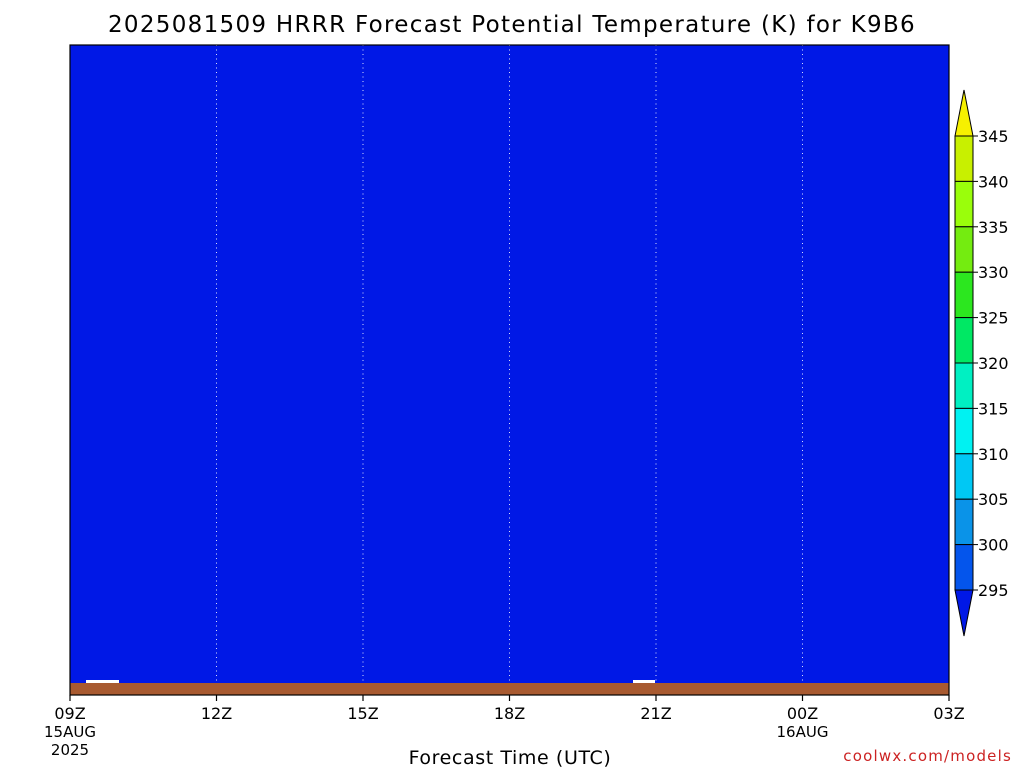 The height and width of the screenshot is (768, 1024). What do you see at coordinates (993, 136) in the screenshot?
I see `colorbar-label: 345` at bounding box center [993, 136].